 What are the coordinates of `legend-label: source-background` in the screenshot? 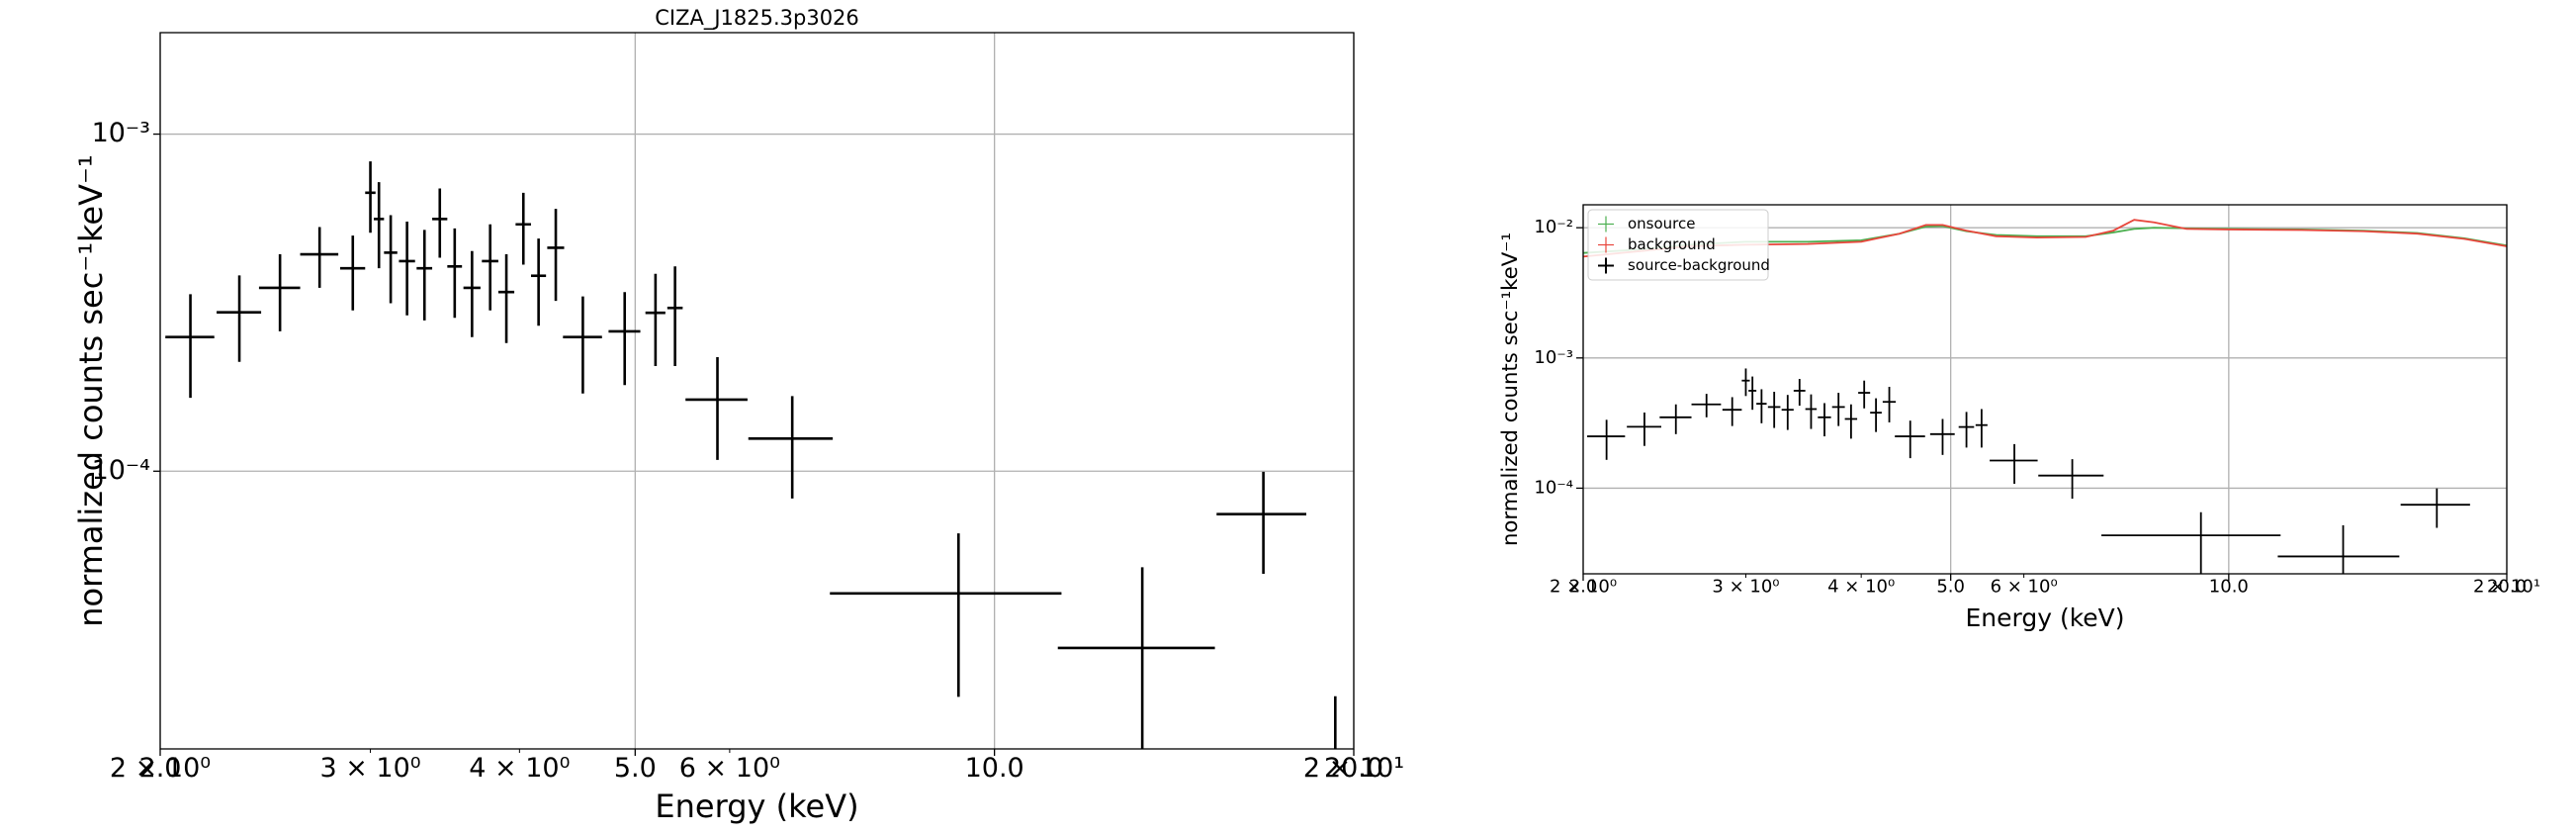 It's located at (1699, 265).